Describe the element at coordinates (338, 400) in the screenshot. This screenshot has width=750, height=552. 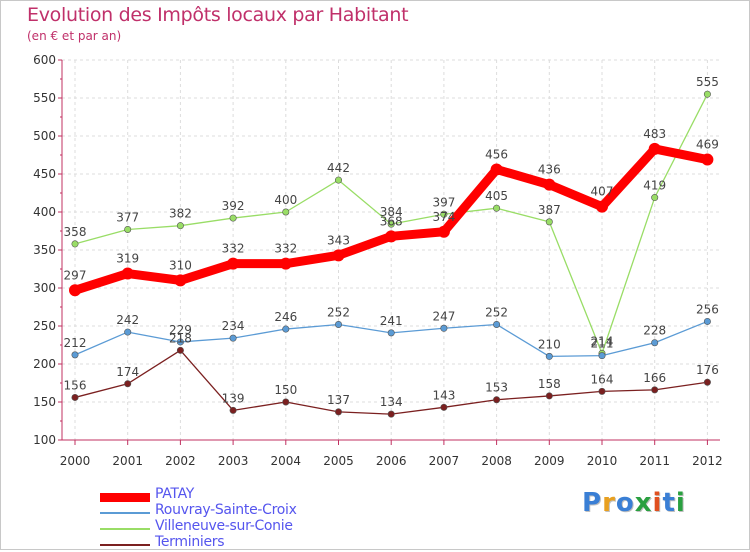
I see `data-label: 137` at that location.